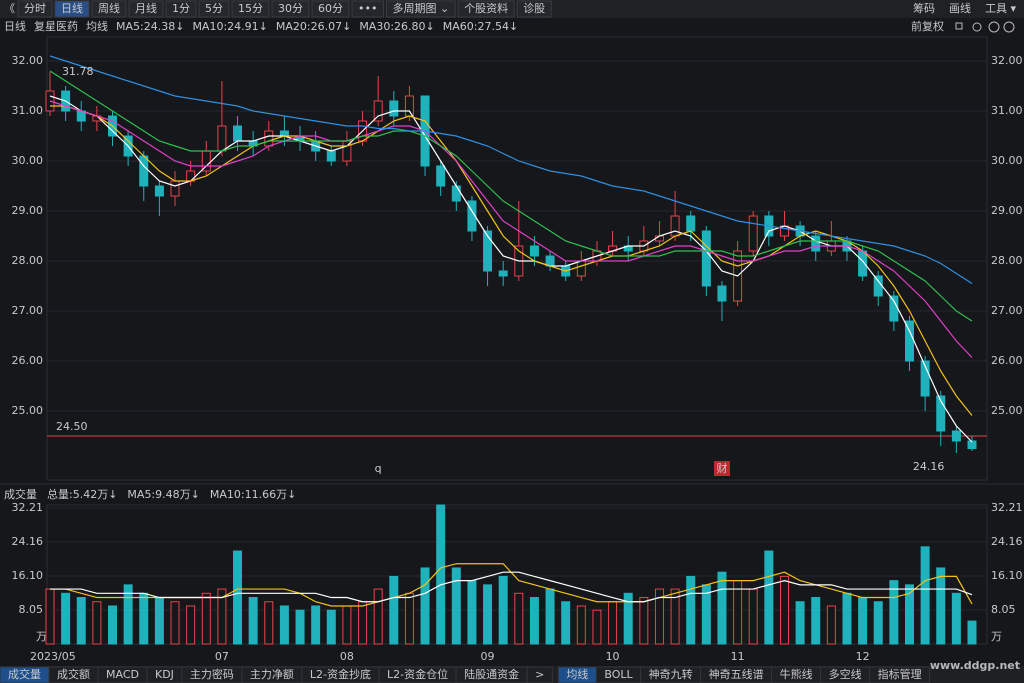 This screenshot has width=1024, height=683. Describe the element at coordinates (671, 674) in the screenshot. I see `indicator-tab: 神奇九转` at that location.